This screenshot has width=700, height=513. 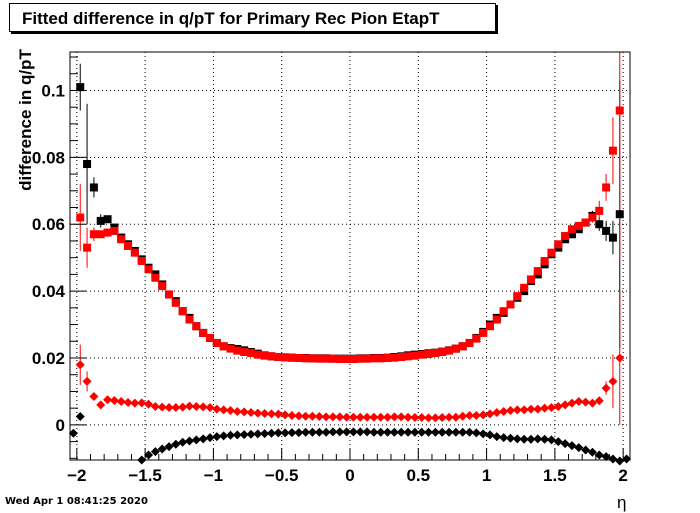 What do you see at coordinates (48, 358) in the screenshot?
I see `y-tick-label: 0.02` at bounding box center [48, 358].